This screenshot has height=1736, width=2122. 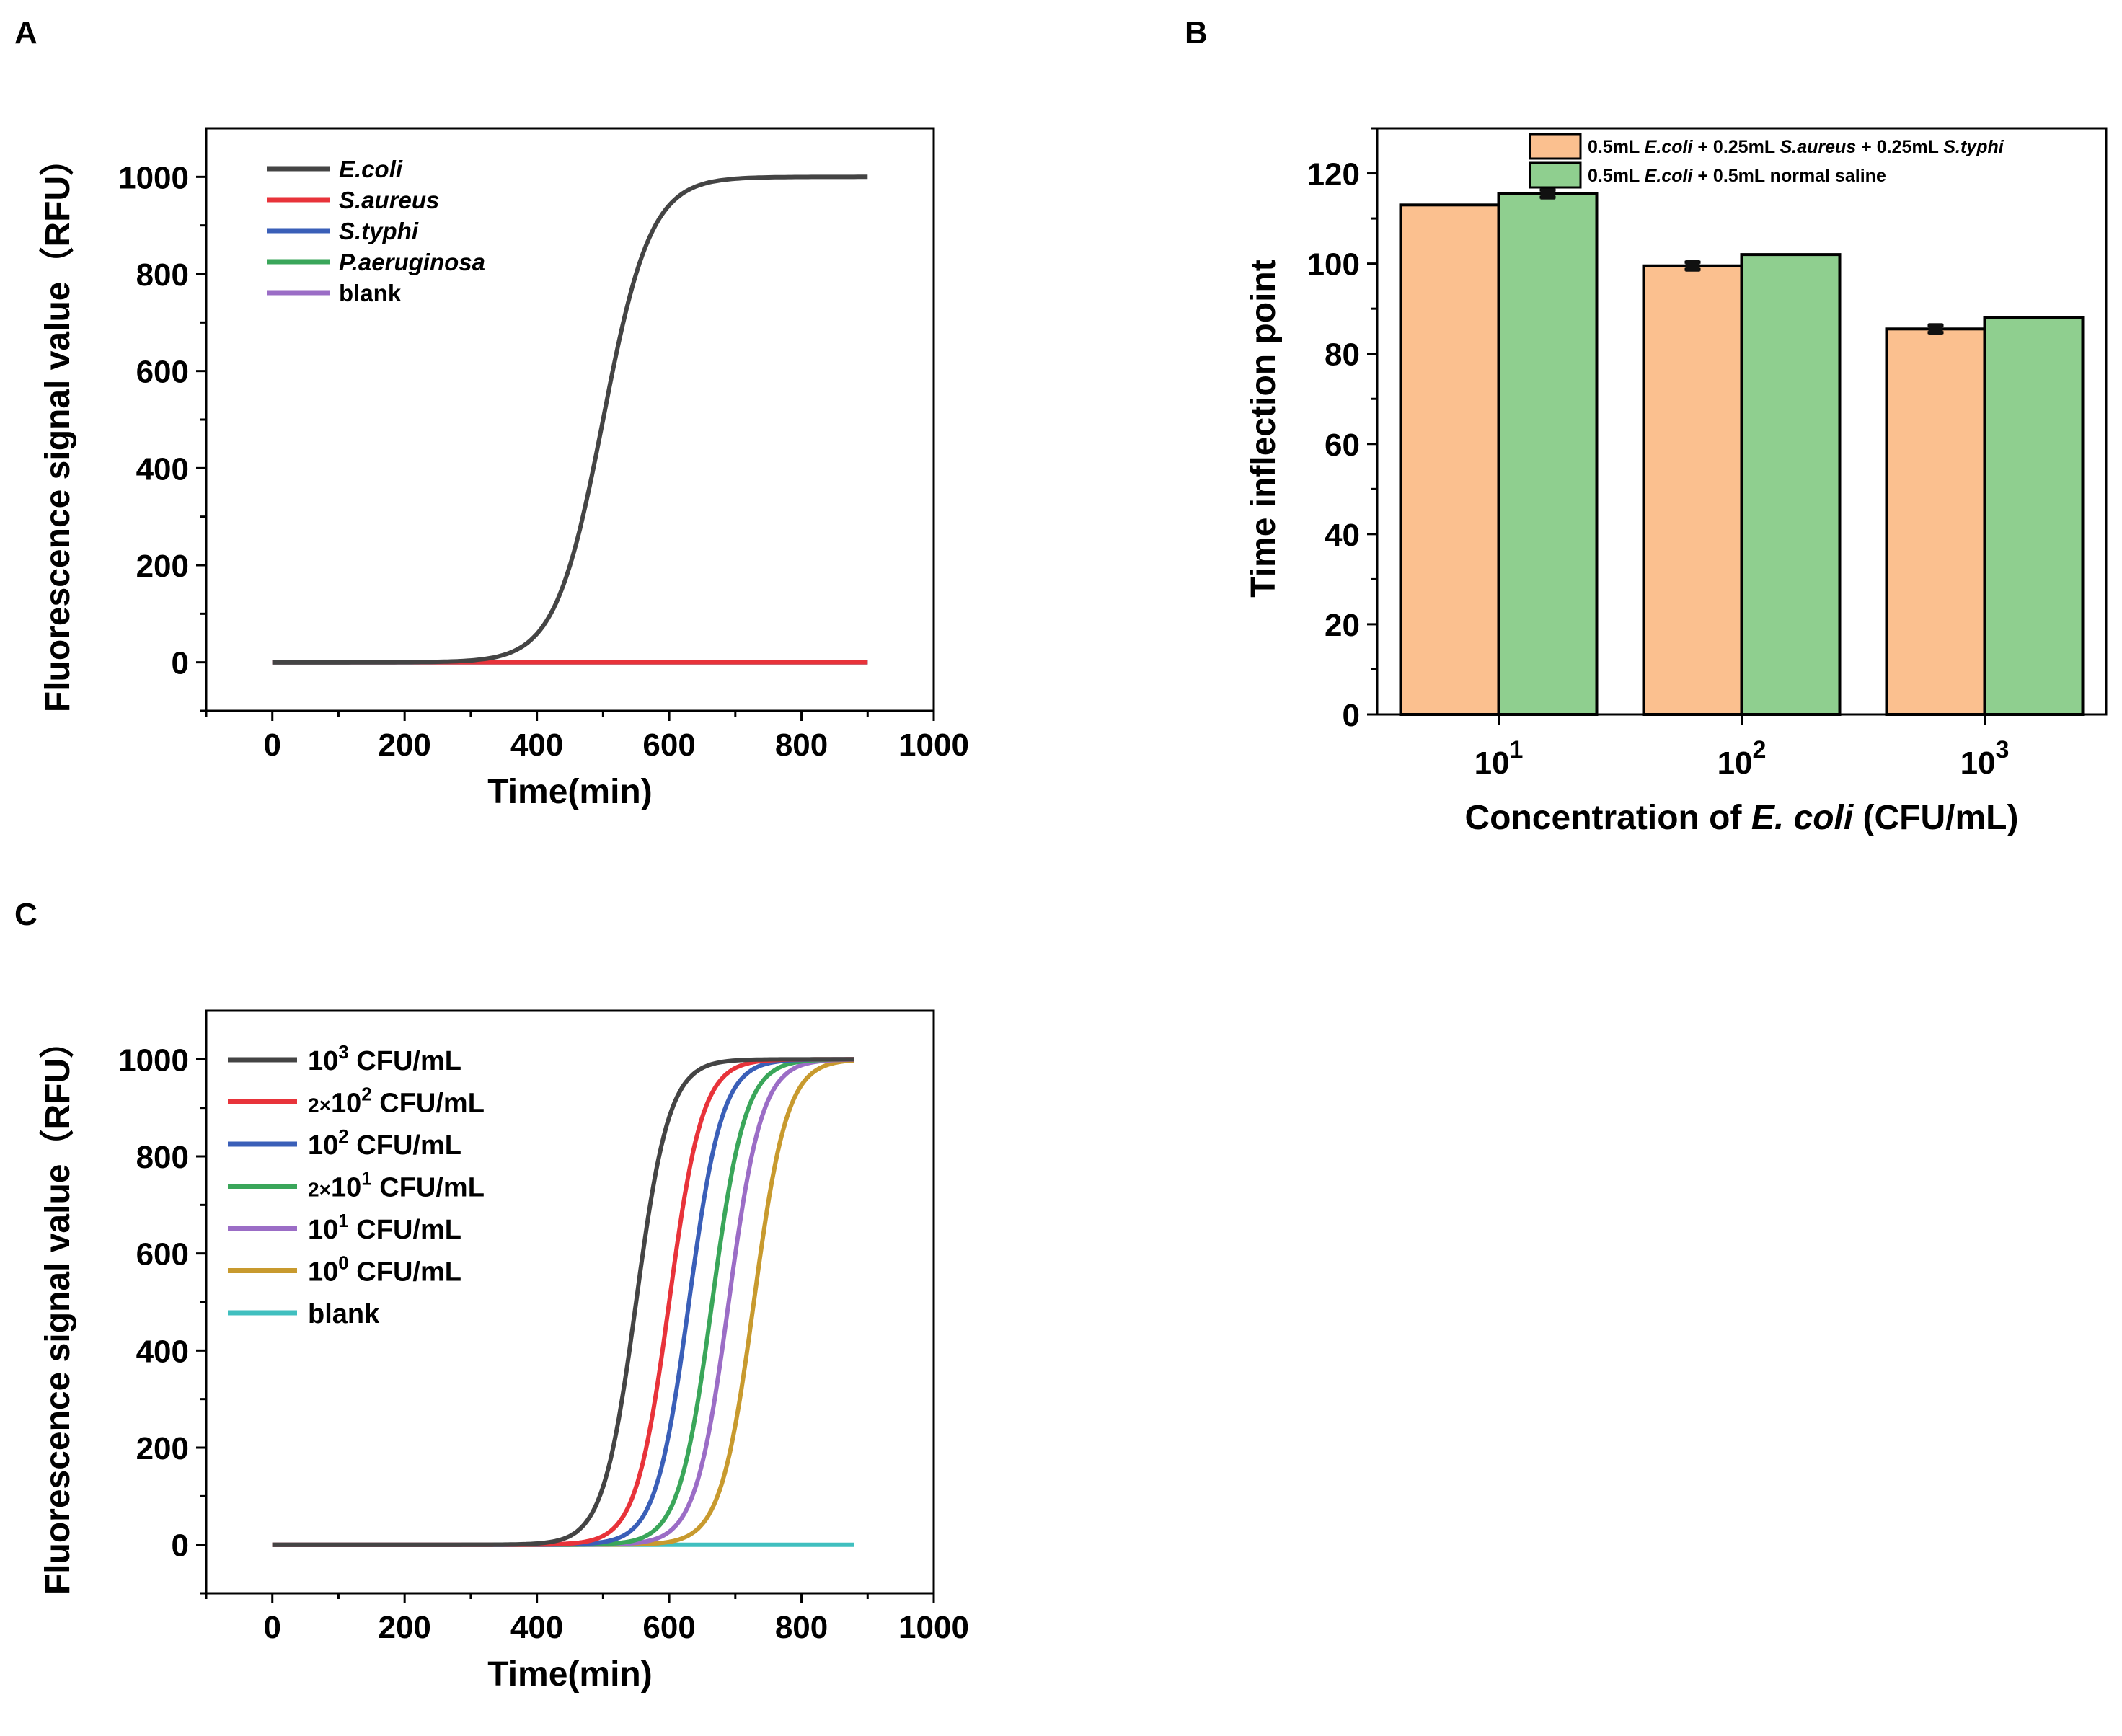 I want to click on legend-label-part: S.aureus, so click(x=1818, y=147).